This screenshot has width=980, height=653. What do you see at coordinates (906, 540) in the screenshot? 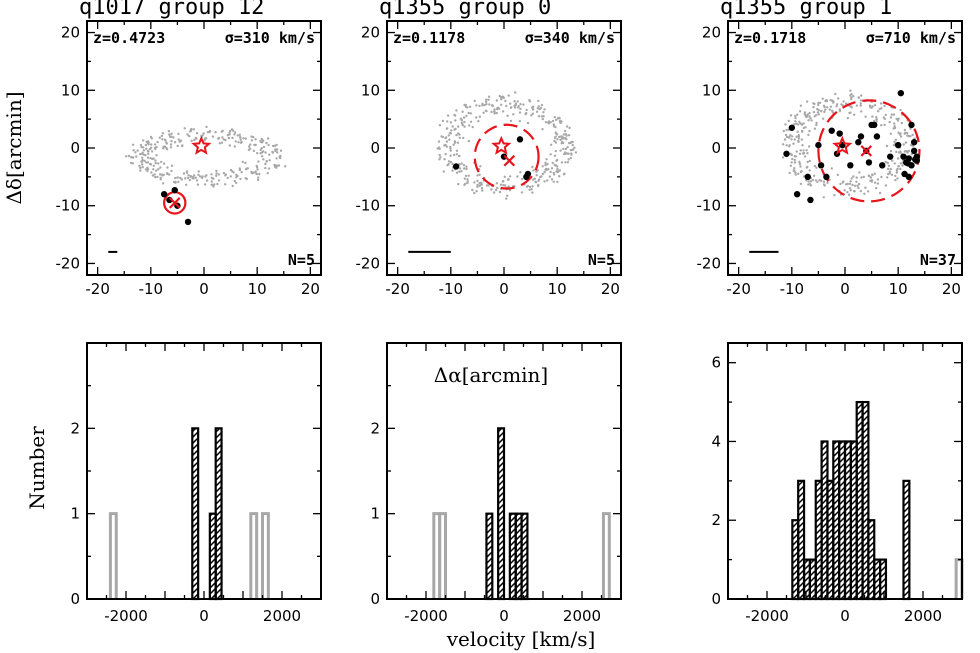
I see `member-histogram-bar` at bounding box center [906, 540].